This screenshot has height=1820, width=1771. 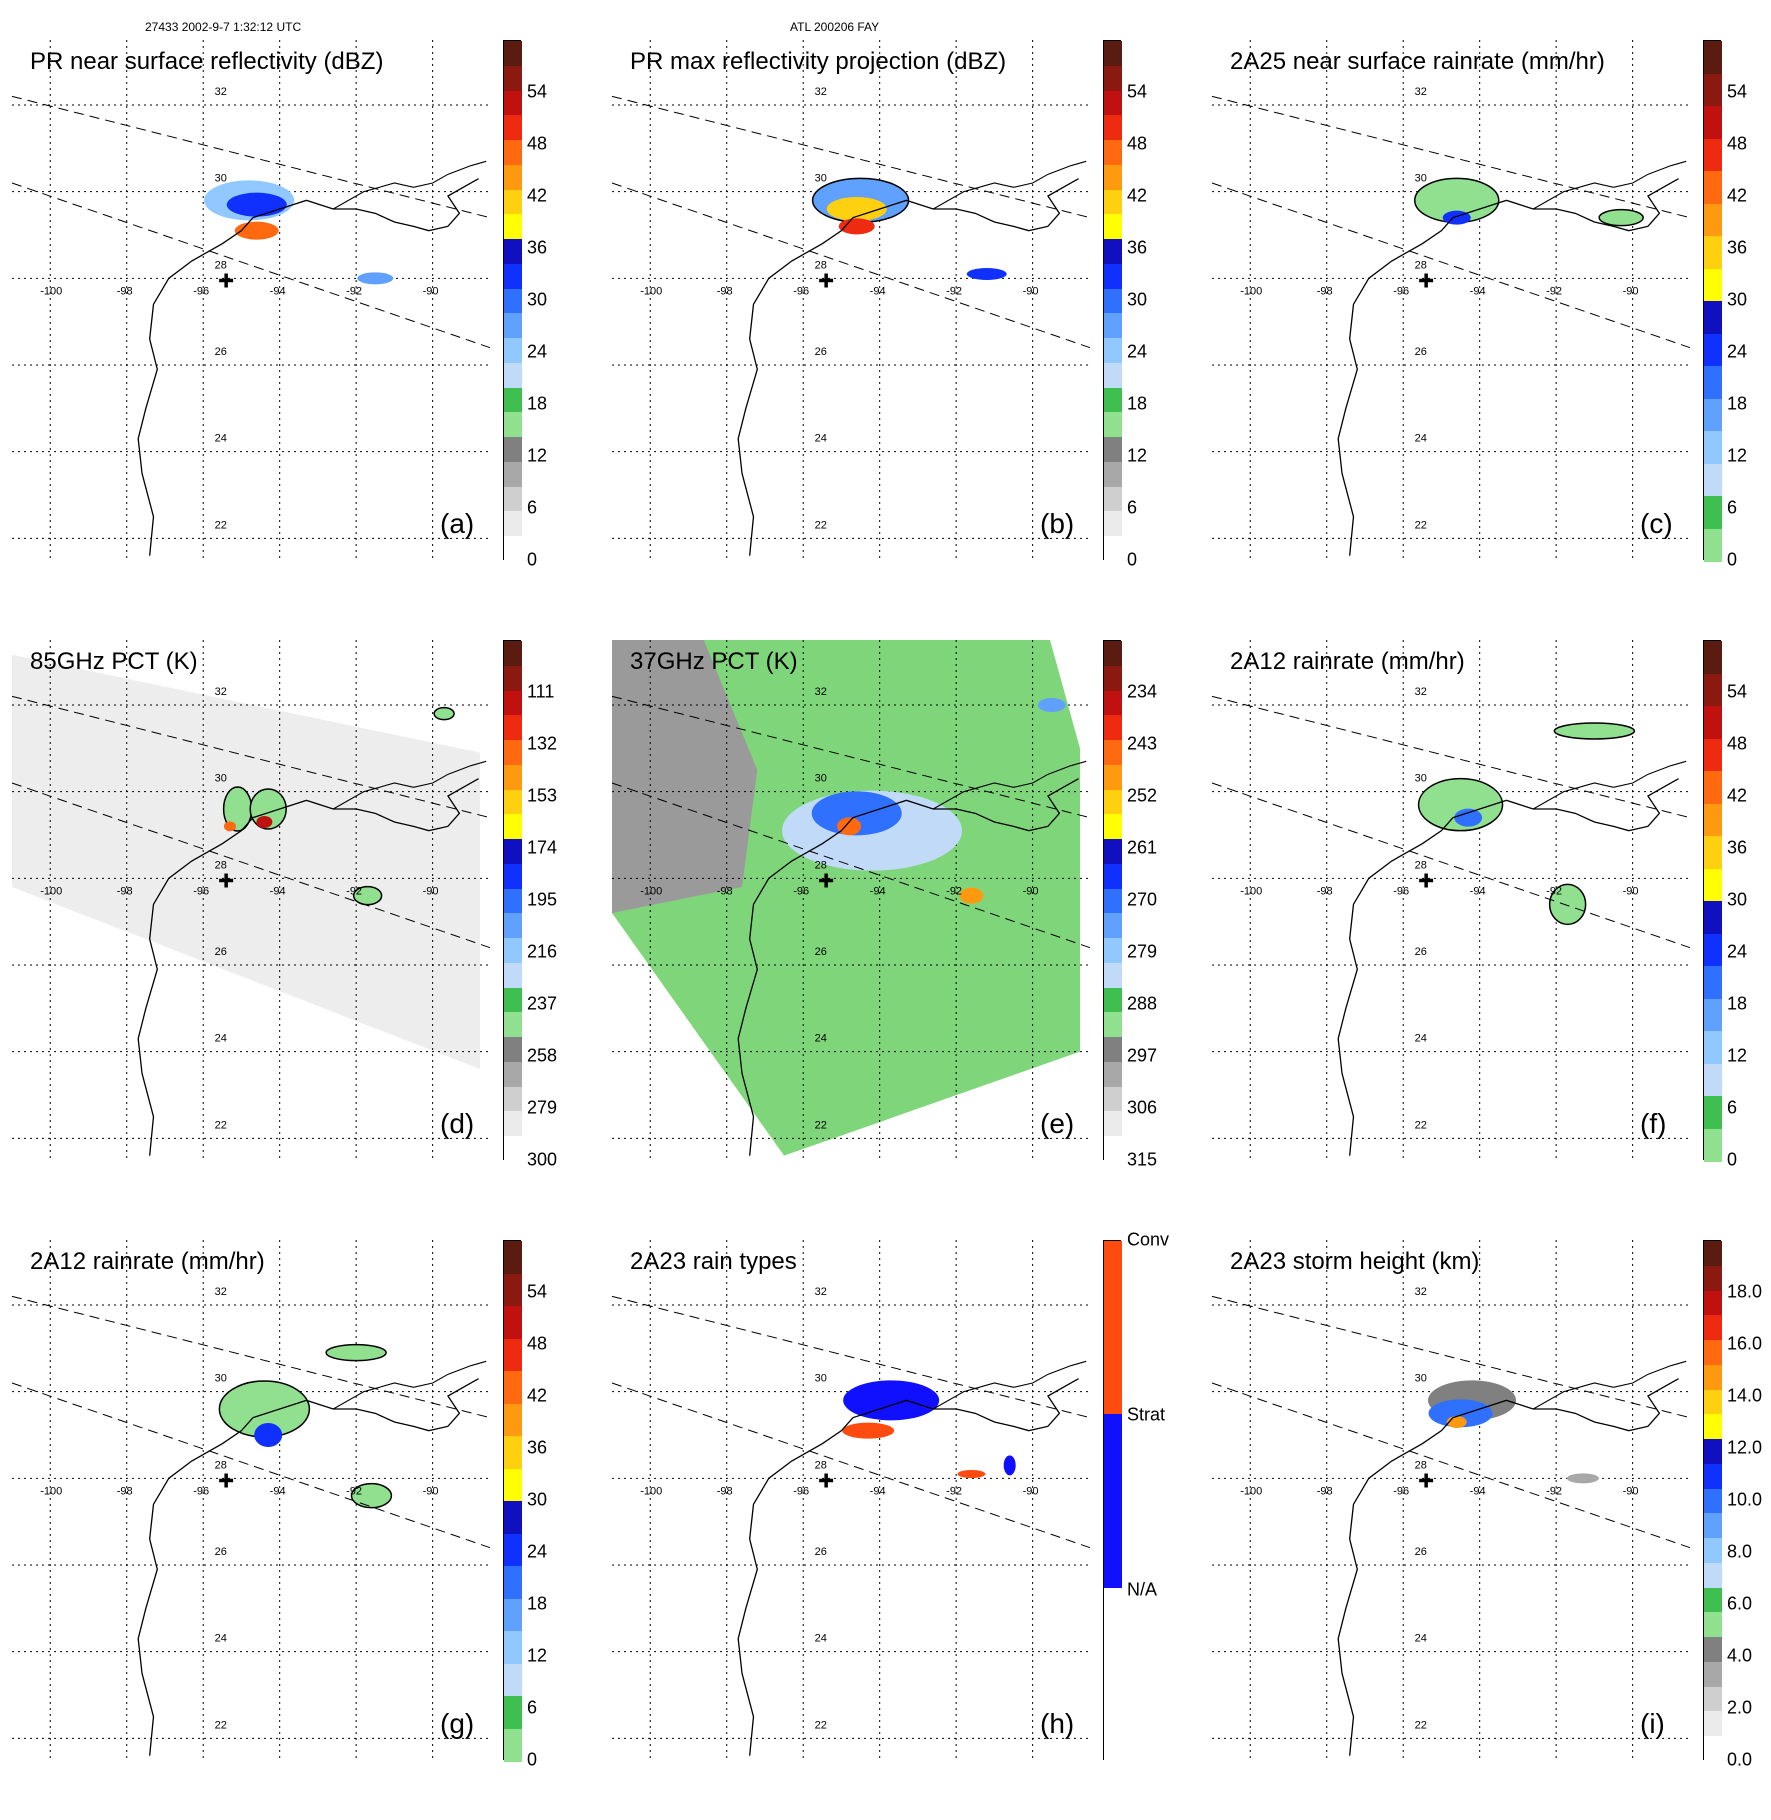 I want to click on colorbar-tick-label: 279, so click(x=1142, y=951).